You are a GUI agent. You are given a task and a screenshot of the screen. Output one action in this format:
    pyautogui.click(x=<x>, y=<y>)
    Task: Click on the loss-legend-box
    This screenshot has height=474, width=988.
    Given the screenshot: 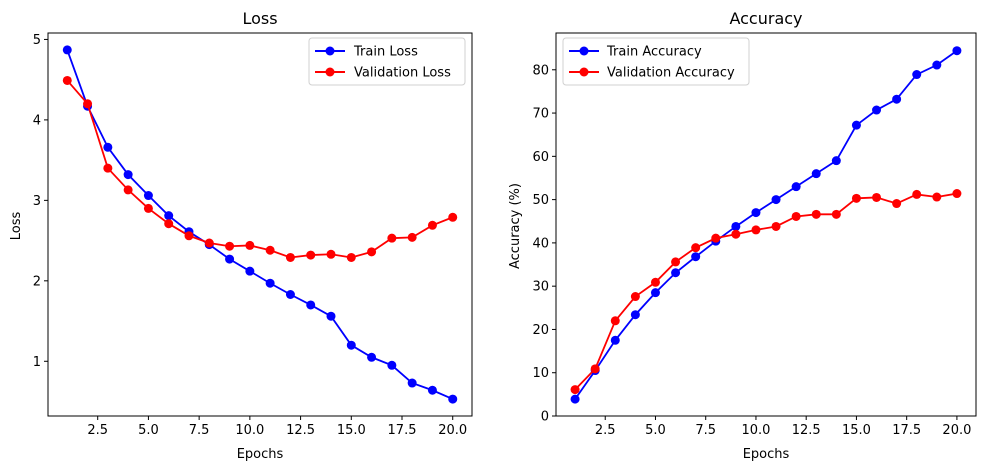 What is the action you would take?
    pyautogui.click(x=387, y=61)
    